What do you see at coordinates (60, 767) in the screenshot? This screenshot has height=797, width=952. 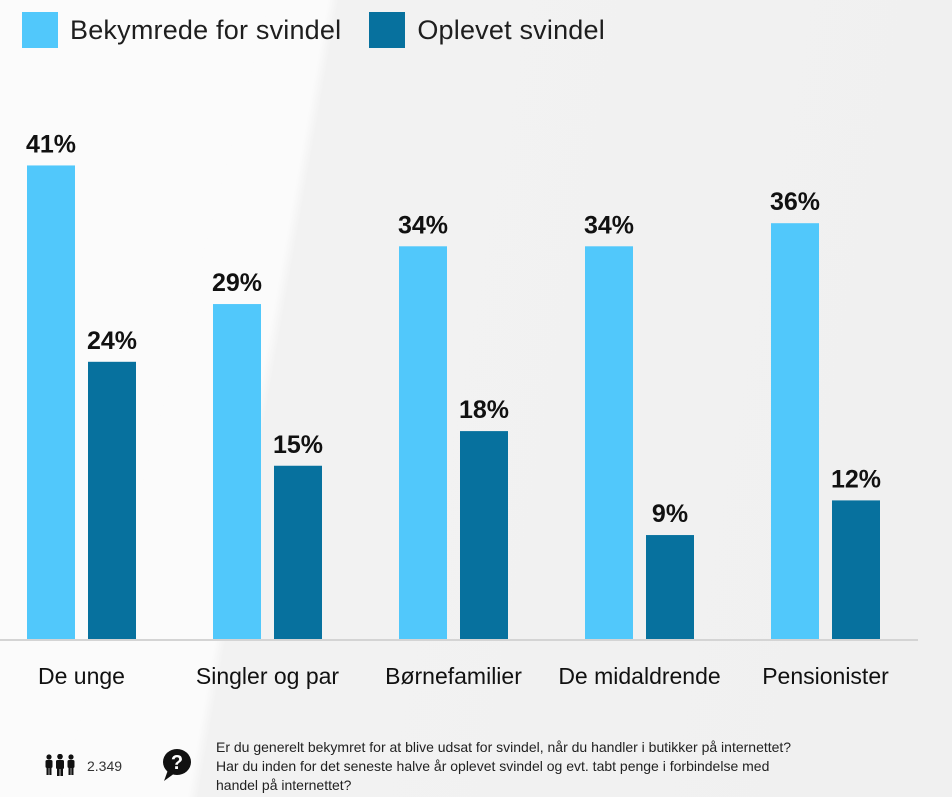 I see `people-icon` at bounding box center [60, 767].